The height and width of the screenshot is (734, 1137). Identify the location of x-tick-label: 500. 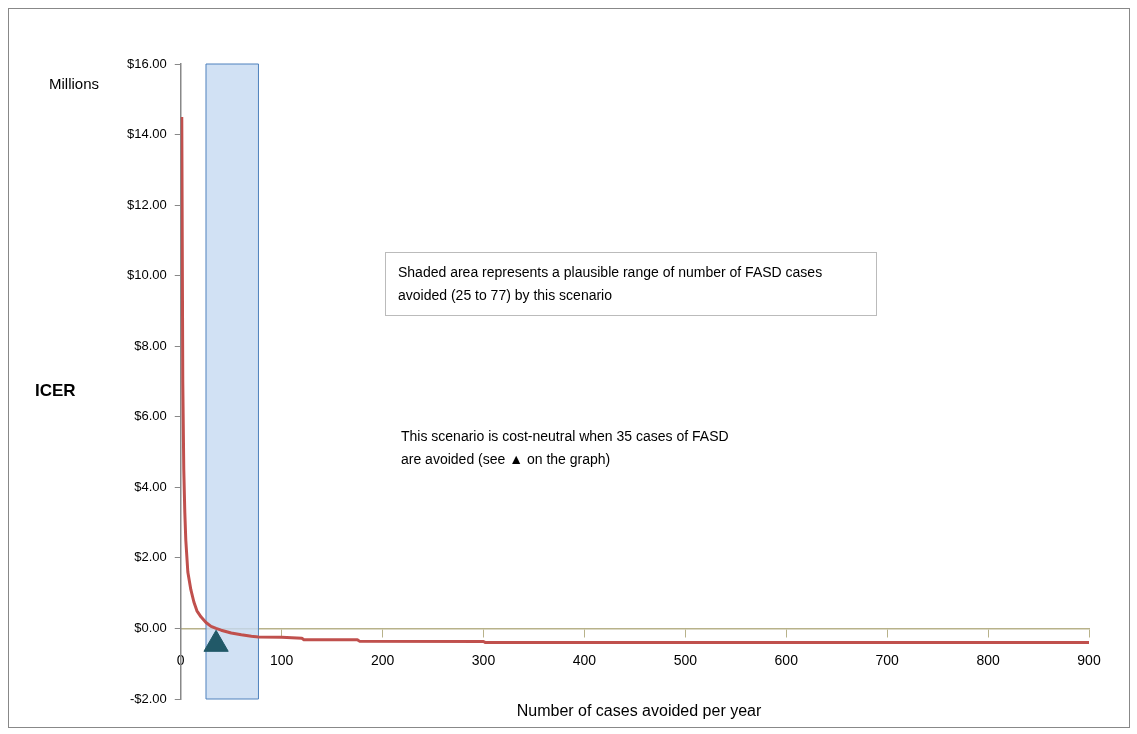
(685, 659).